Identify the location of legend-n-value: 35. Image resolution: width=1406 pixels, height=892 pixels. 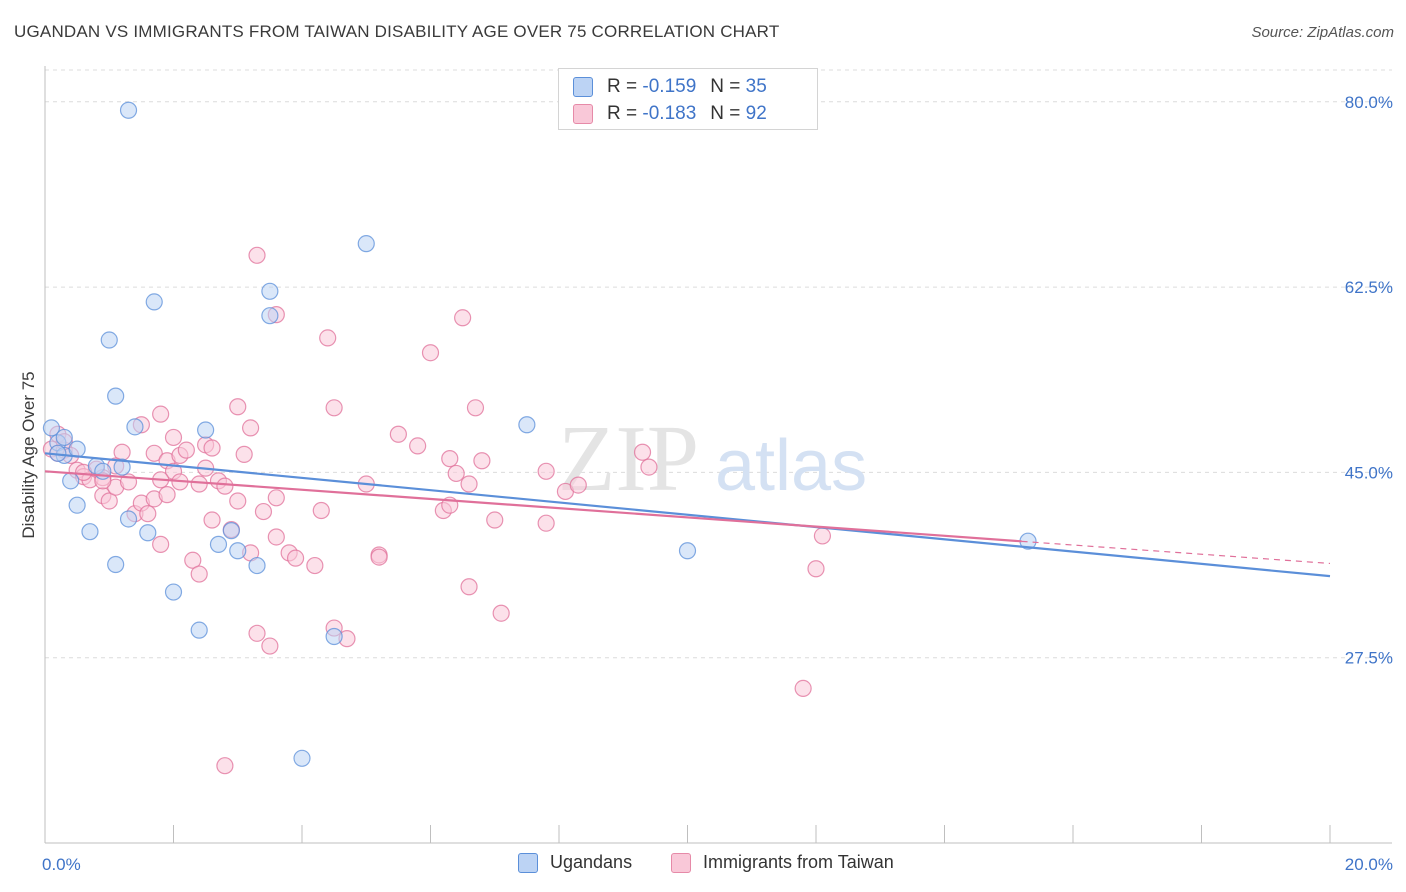
(756, 86).